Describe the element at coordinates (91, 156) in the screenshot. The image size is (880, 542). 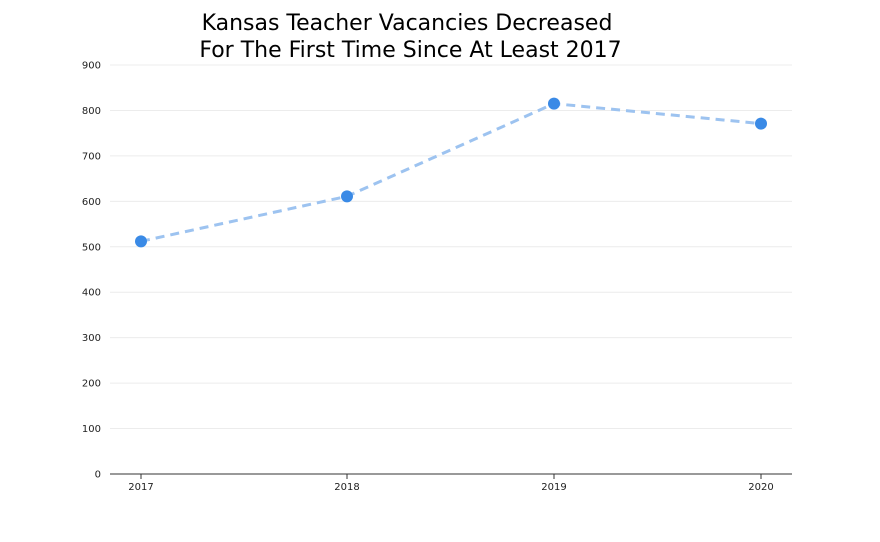
I see `y-tick-label: 700` at that location.